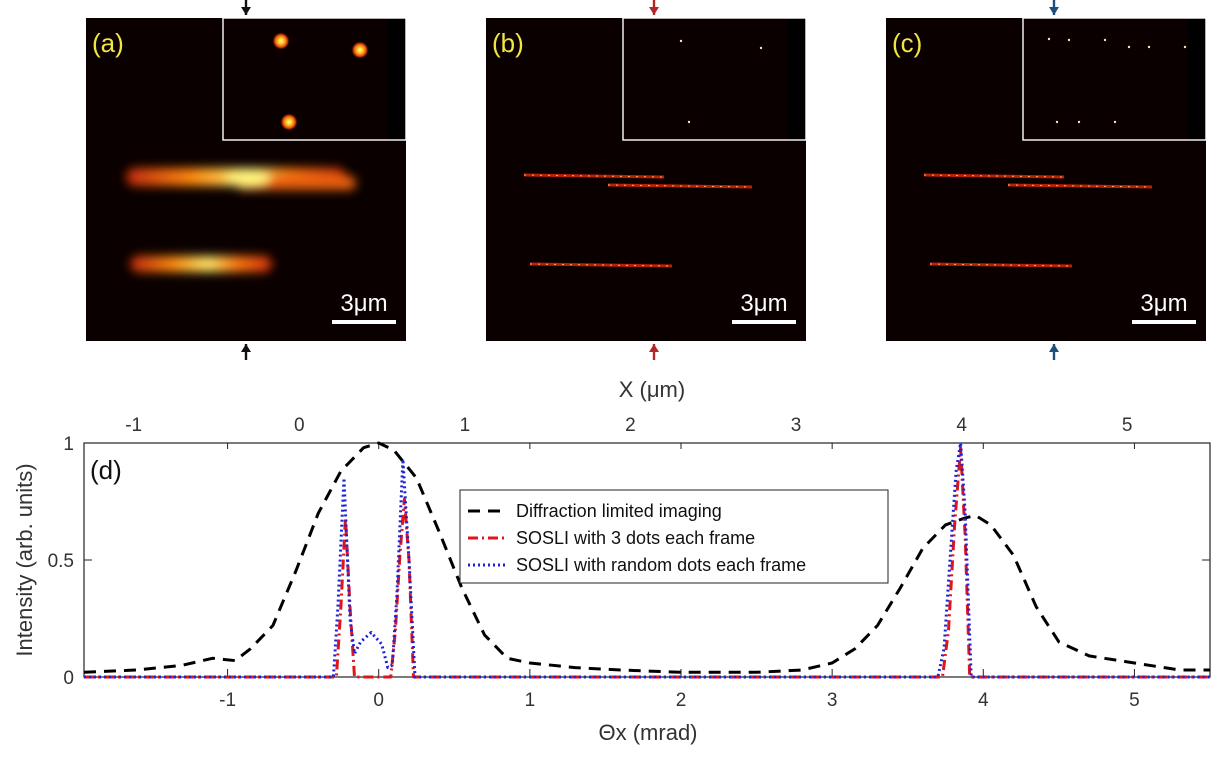 The image size is (1218, 774). What do you see at coordinates (832, 700) in the screenshot?
I see `x-tick-label: 3` at bounding box center [832, 700].